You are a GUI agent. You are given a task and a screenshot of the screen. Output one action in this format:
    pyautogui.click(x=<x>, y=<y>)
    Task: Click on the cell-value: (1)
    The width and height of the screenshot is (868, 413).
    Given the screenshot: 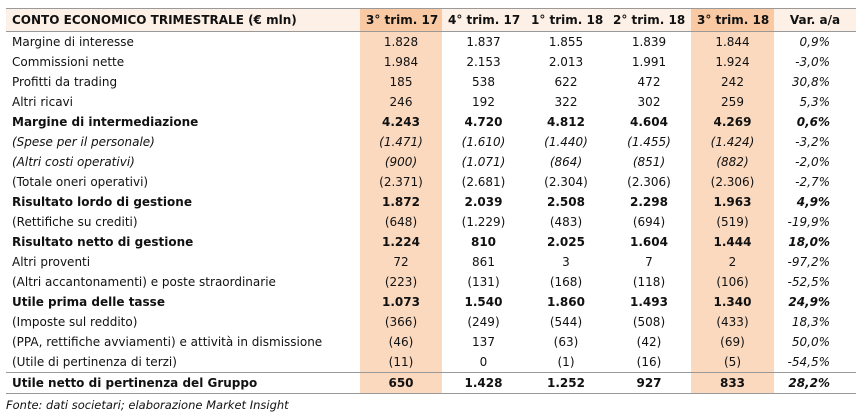 What is the action you would take?
    pyautogui.click(x=566, y=362)
    